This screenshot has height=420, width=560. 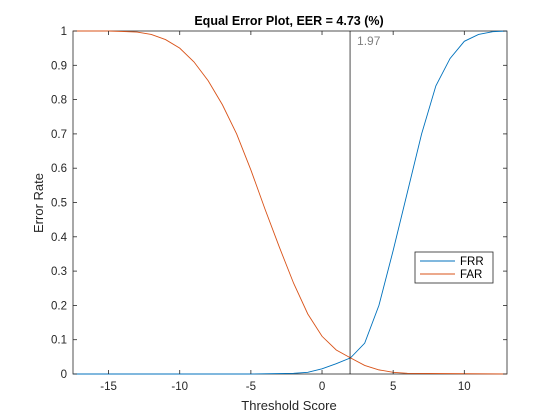 What do you see at coordinates (59, 272) in the screenshot?
I see `y-tick-label: 0.3` at bounding box center [59, 272].